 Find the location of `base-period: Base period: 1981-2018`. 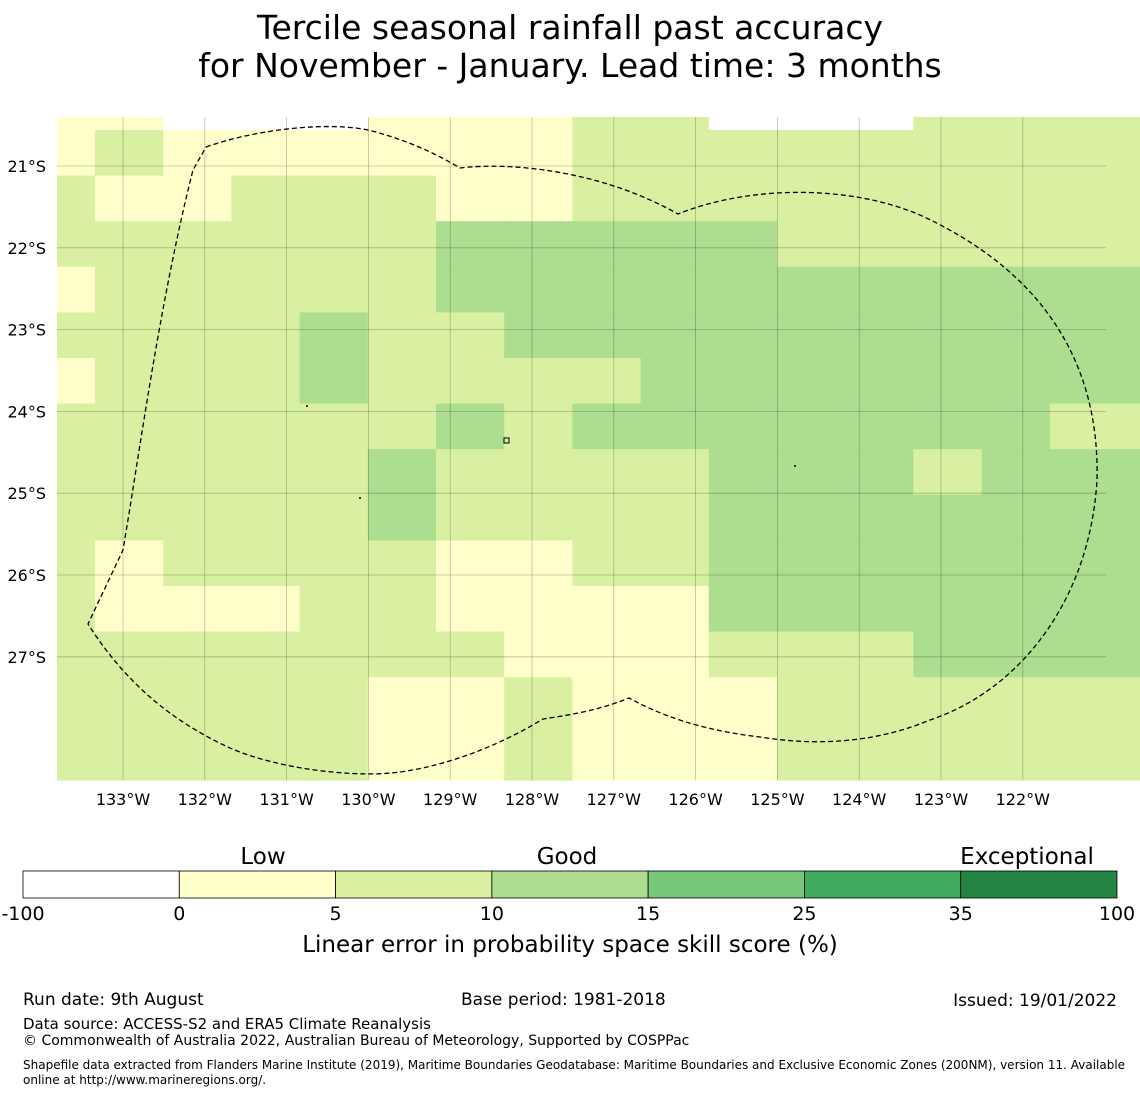

base-period: Base period: 1981-2018 is located at coordinates (563, 1000).